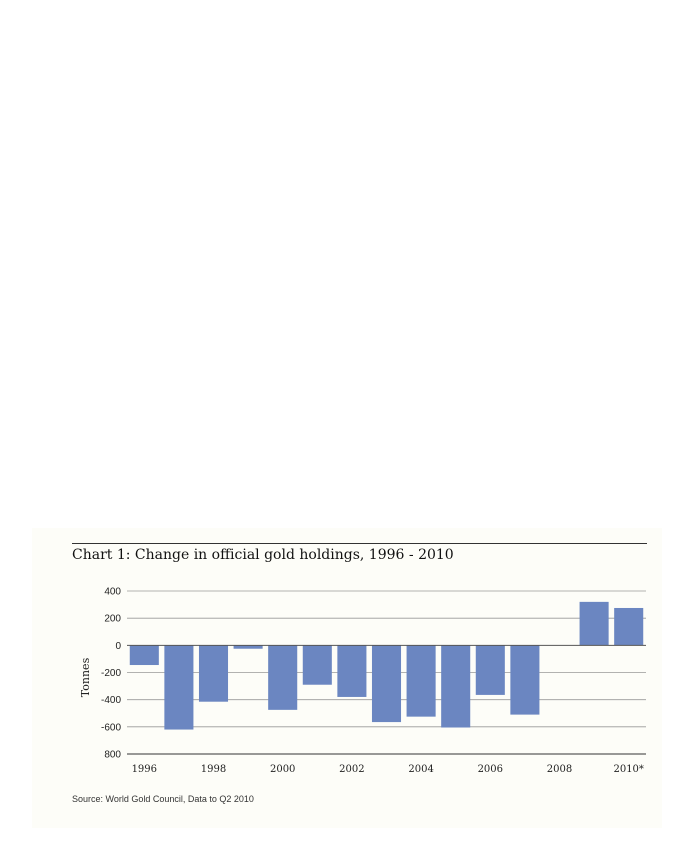 The image size is (700, 843). Describe the element at coordinates (85, 677) in the screenshot. I see `y-axis-title: Tonnes` at that location.